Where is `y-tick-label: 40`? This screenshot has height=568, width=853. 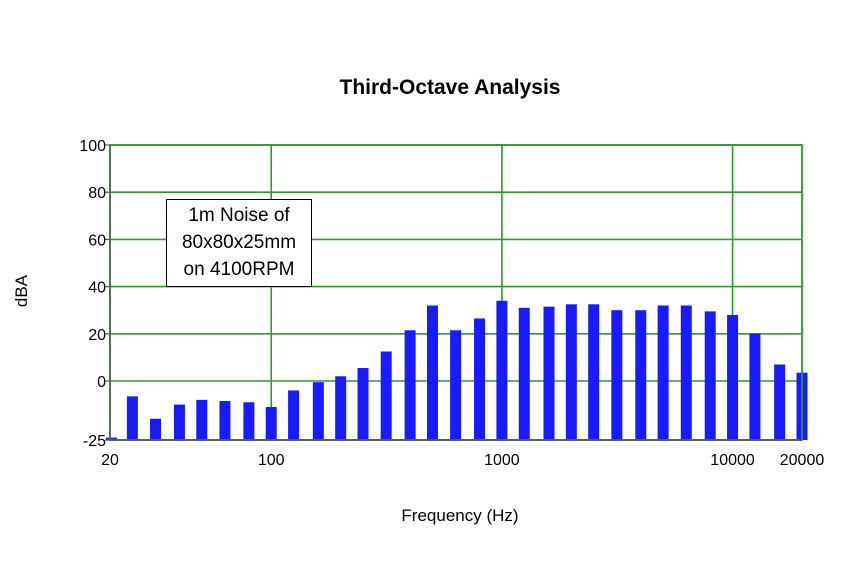 y-tick-label: 40 is located at coordinates (97, 288).